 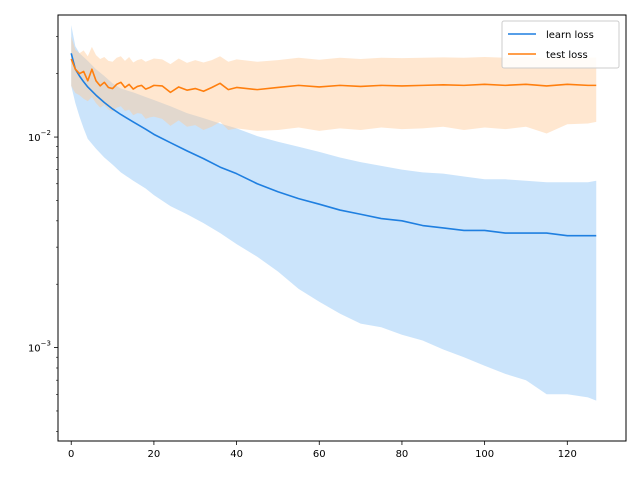 I want to click on legend-box, so click(x=560, y=44).